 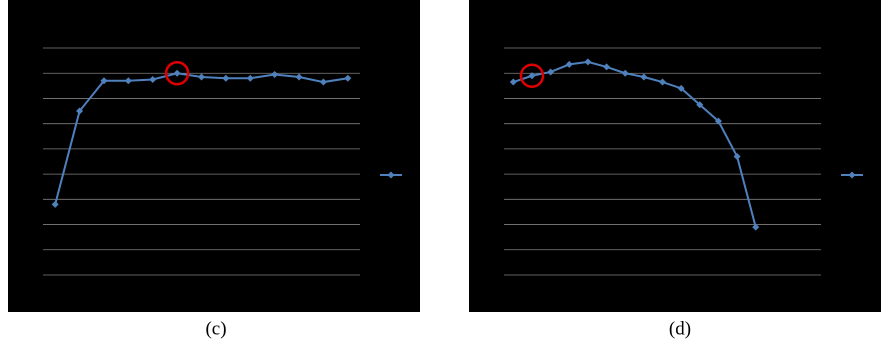 What do you see at coordinates (635, 144) in the screenshot?
I see `series-line` at bounding box center [635, 144].